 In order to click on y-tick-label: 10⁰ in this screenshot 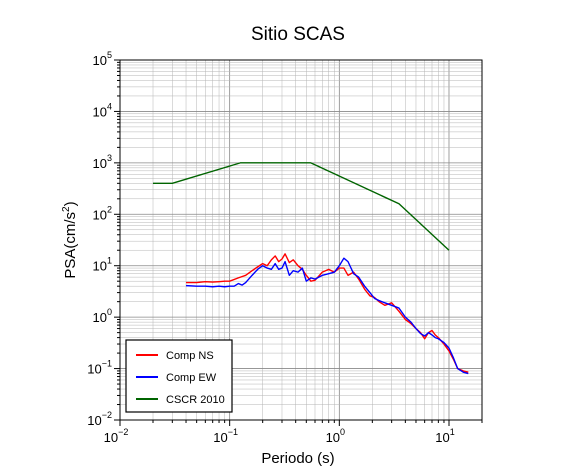, I will do `click(102, 316)`.